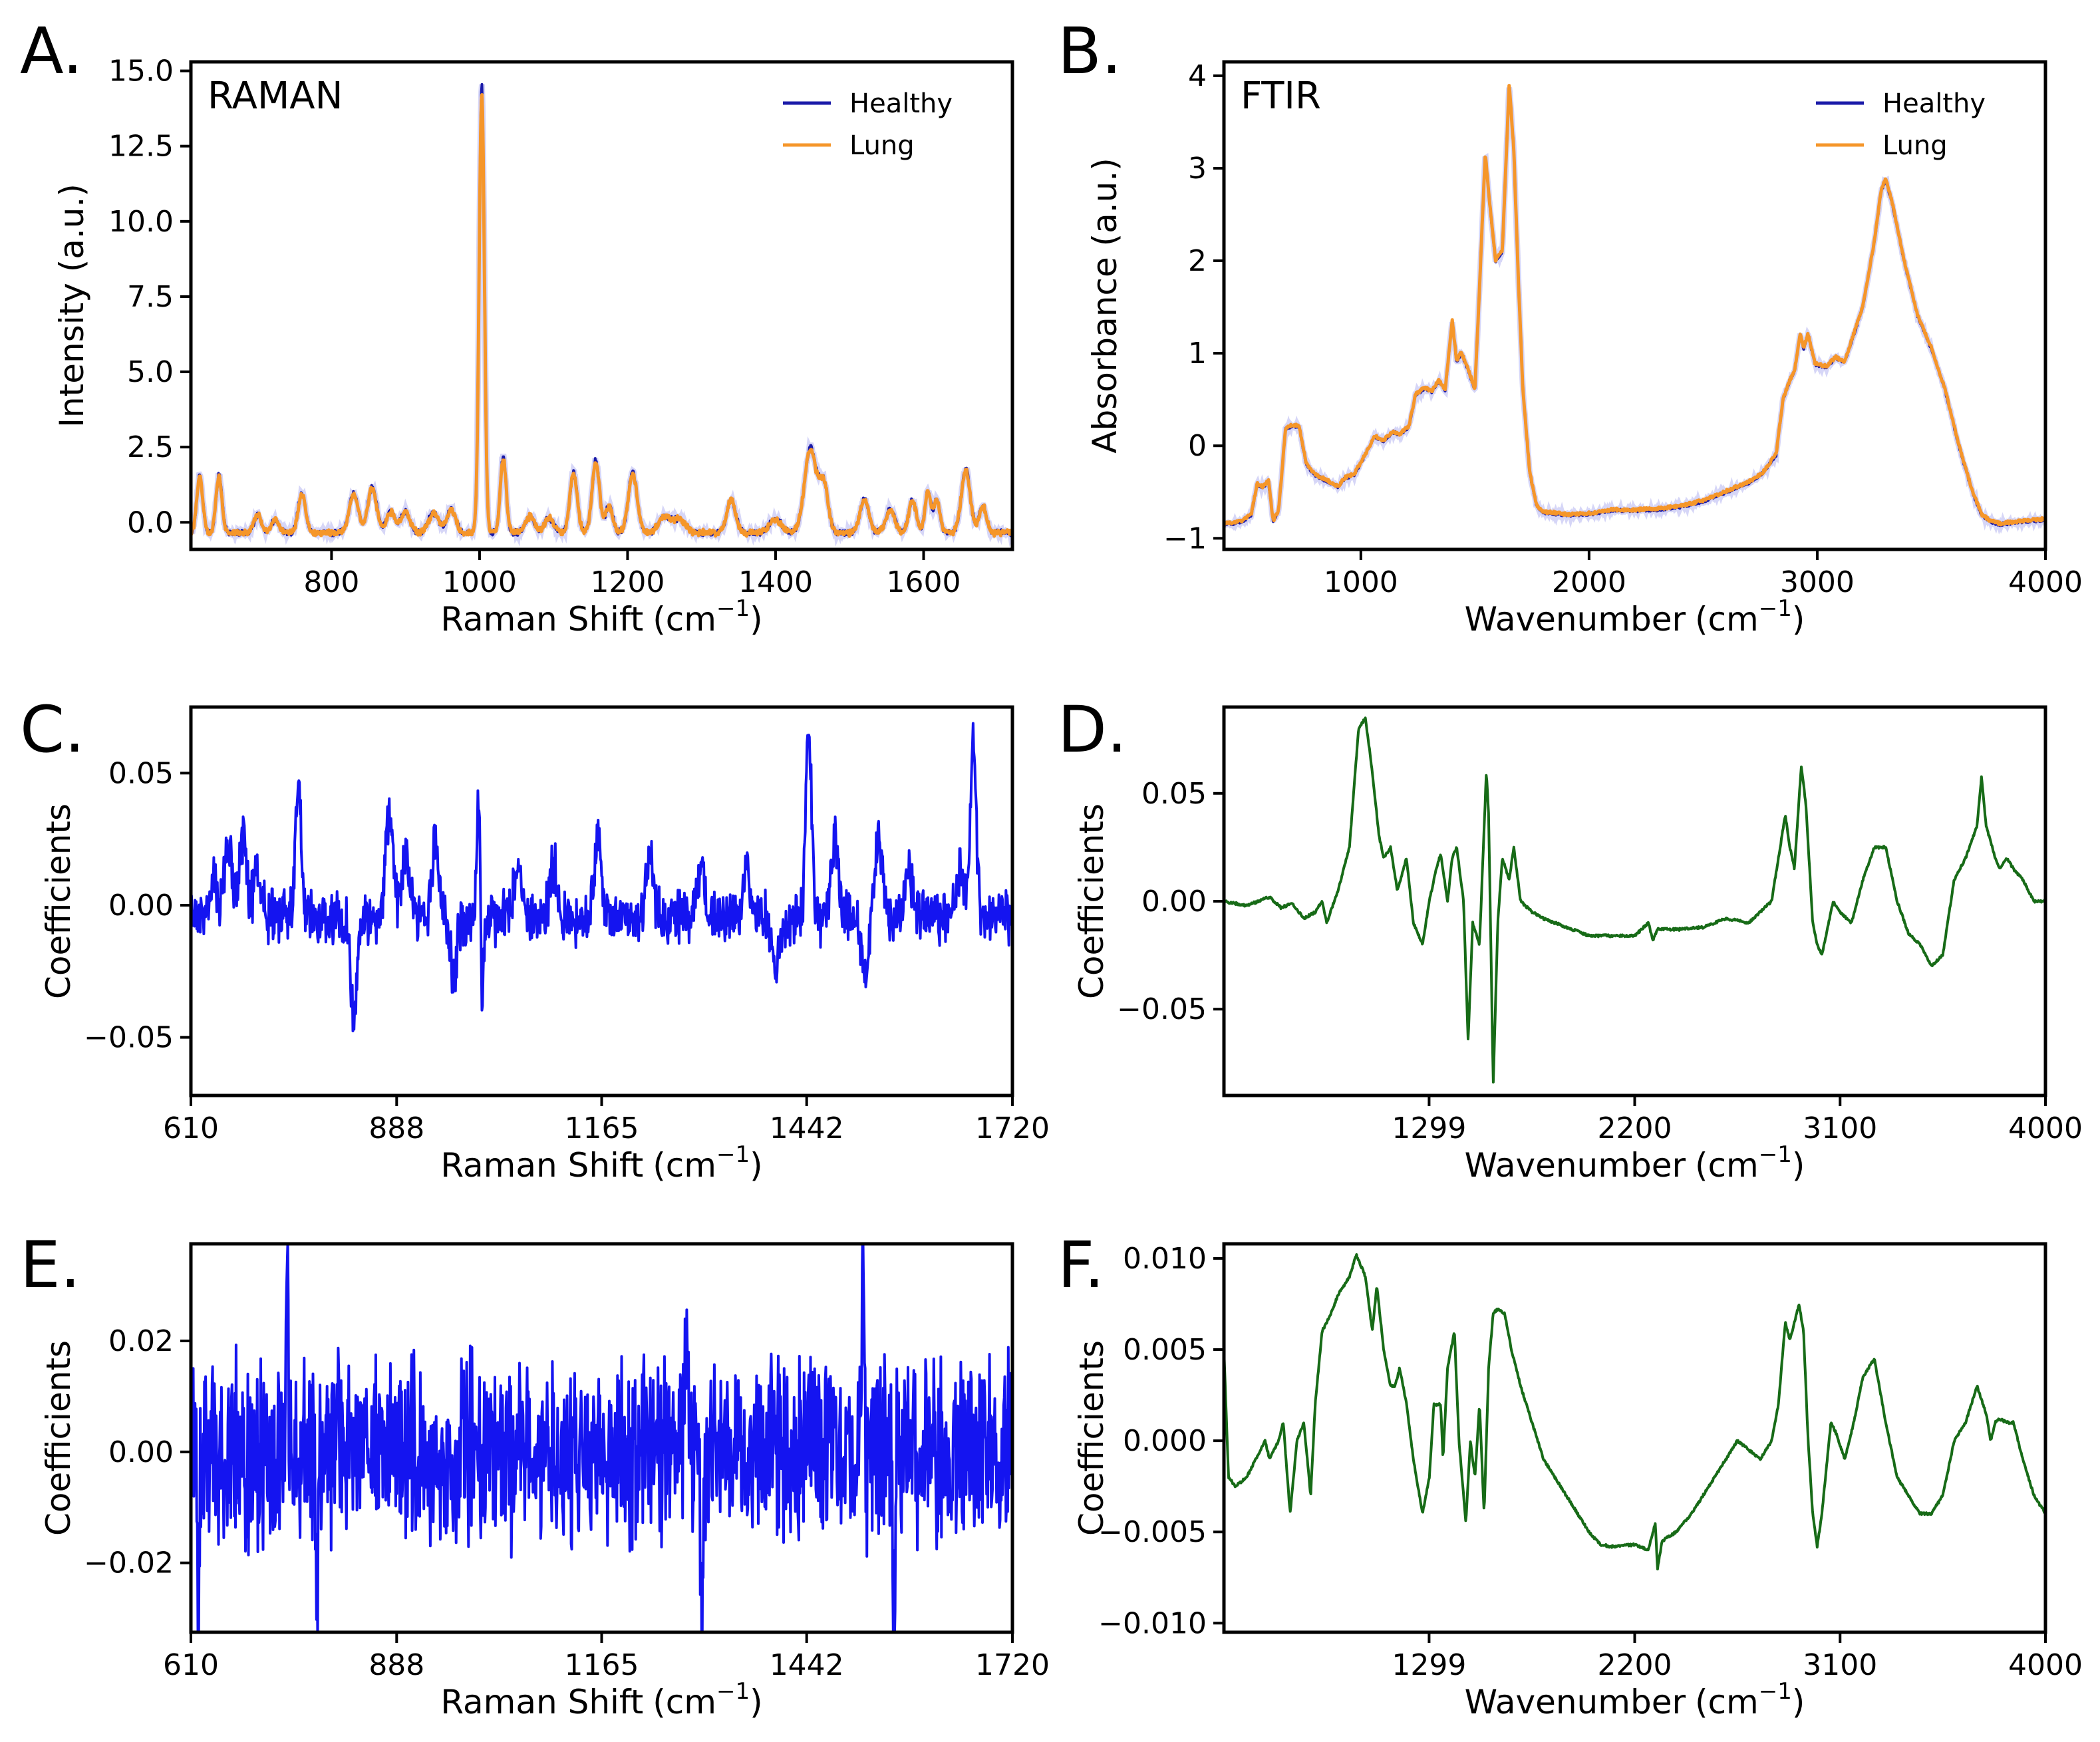  I want to click on legend-label-healthy: Healthy, so click(901, 103).